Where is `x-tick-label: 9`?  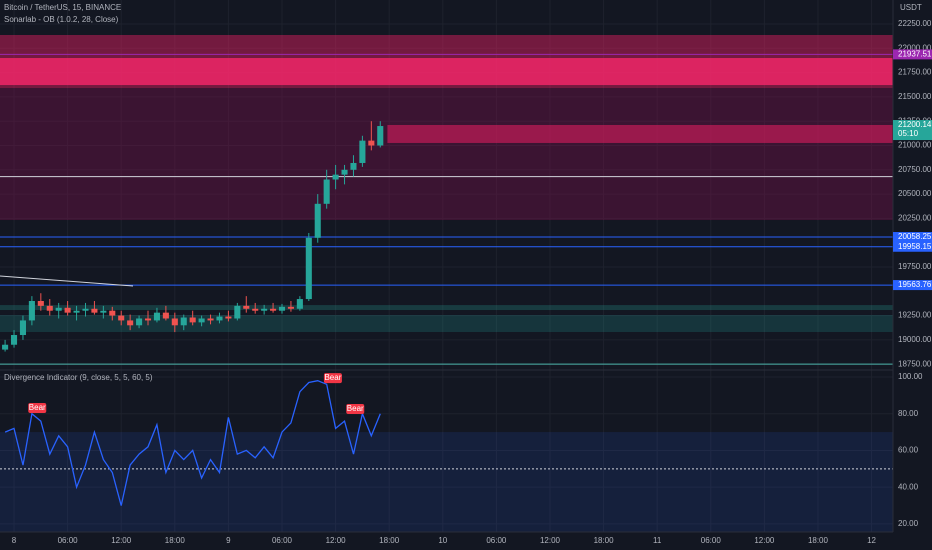 x-tick-label: 9 is located at coordinates (228, 540).